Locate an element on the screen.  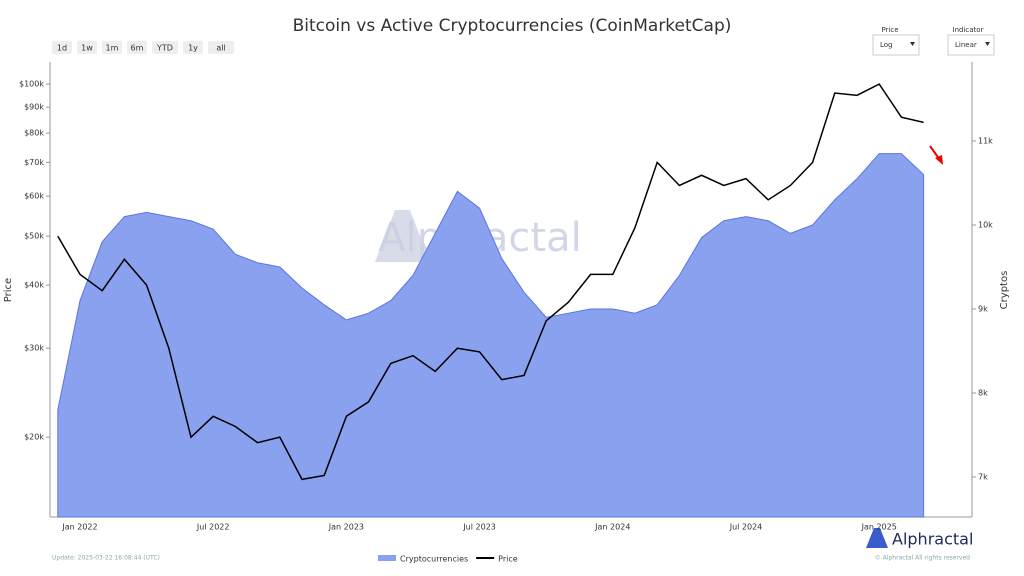
x-tick-label: Jan 2024 is located at coordinates (612, 527).